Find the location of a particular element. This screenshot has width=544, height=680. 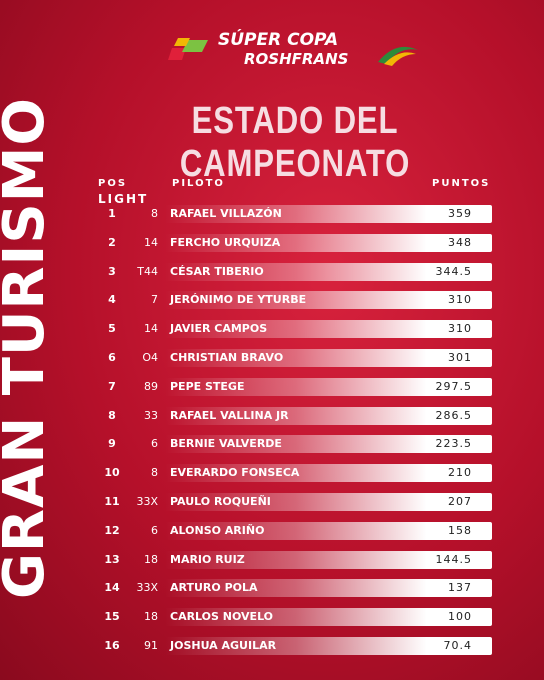

col-pos: POS is located at coordinates (113, 183).